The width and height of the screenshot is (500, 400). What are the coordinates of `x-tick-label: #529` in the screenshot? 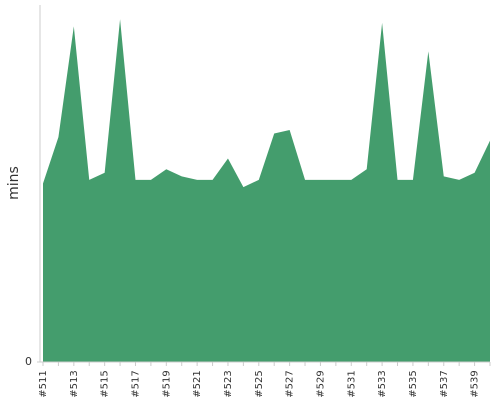 It's located at (320, 383).